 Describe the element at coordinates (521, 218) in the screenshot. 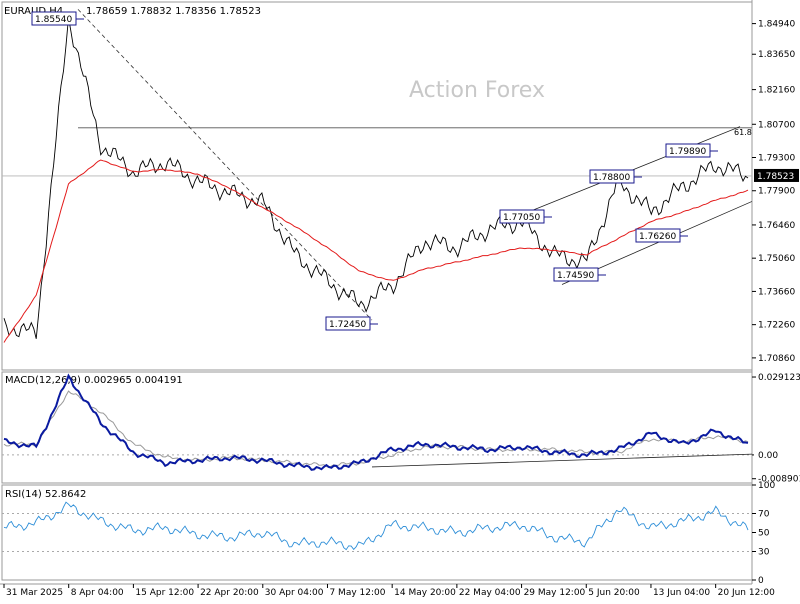

I see `annotation-label: 1.77050` at that location.